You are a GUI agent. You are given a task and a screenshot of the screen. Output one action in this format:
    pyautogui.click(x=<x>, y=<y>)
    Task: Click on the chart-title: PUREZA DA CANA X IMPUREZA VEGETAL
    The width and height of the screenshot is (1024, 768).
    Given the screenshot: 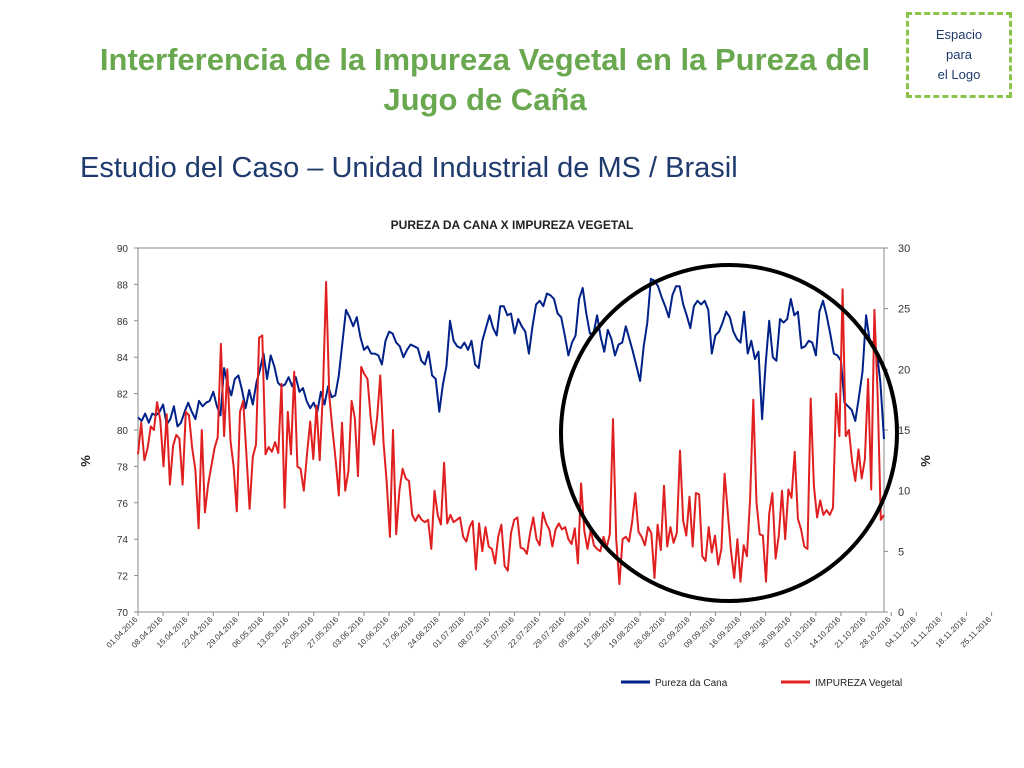 What is the action you would take?
    pyautogui.click(x=512, y=225)
    